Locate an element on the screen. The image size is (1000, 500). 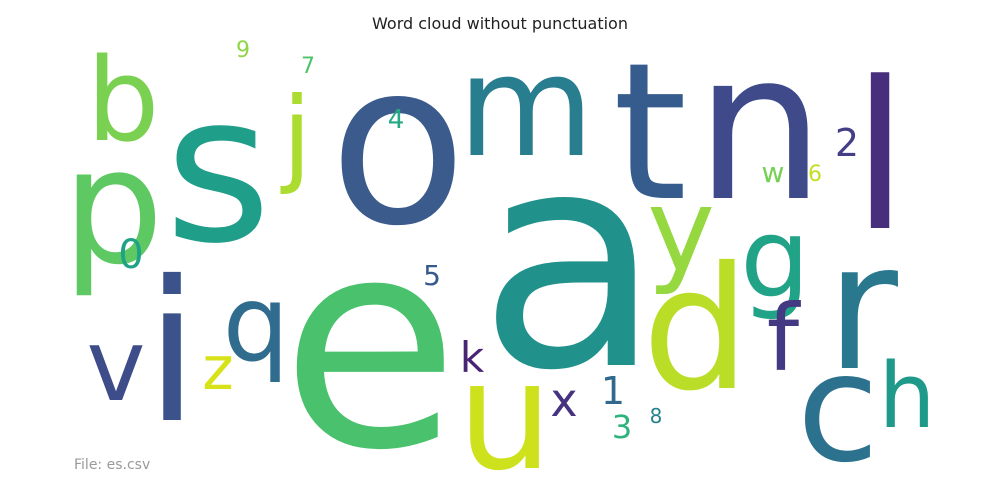
word-x: x is located at coordinates (563, 400).